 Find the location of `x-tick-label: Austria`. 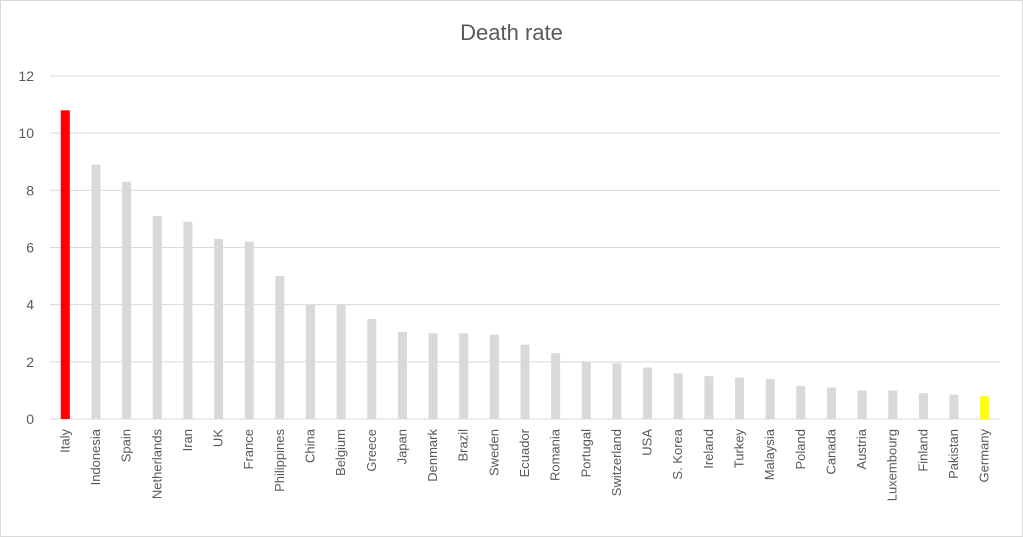

x-tick-label: Austria is located at coordinates (861, 448).